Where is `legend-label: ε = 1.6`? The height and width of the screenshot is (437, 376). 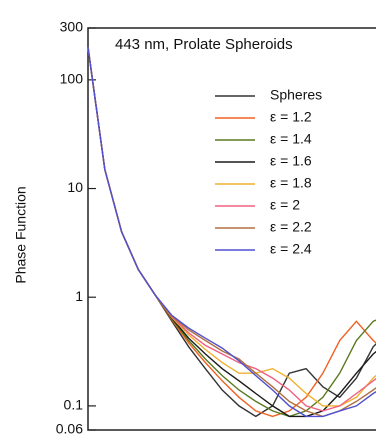 legend-label: ε = 1.6 is located at coordinates (291, 161).